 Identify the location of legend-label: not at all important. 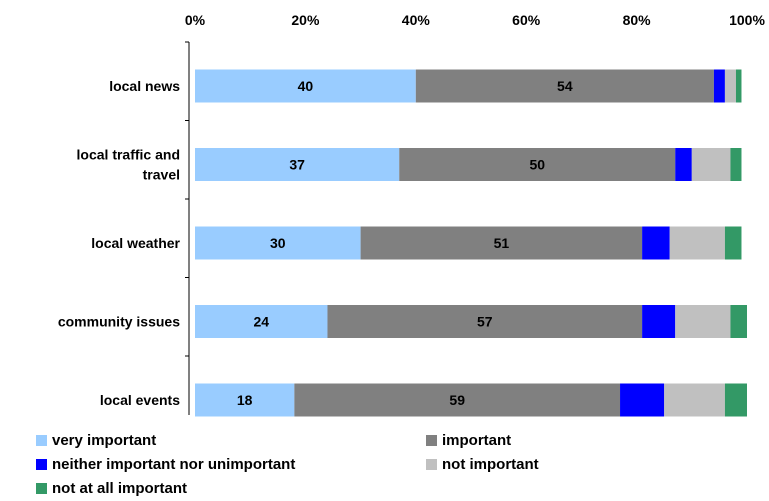
(119, 488).